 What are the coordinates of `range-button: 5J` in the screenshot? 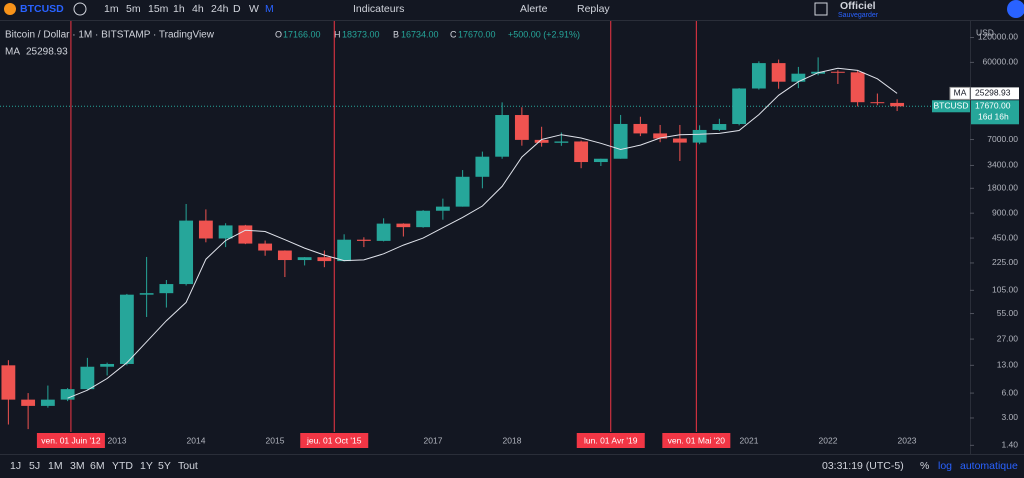 It's located at (34, 466).